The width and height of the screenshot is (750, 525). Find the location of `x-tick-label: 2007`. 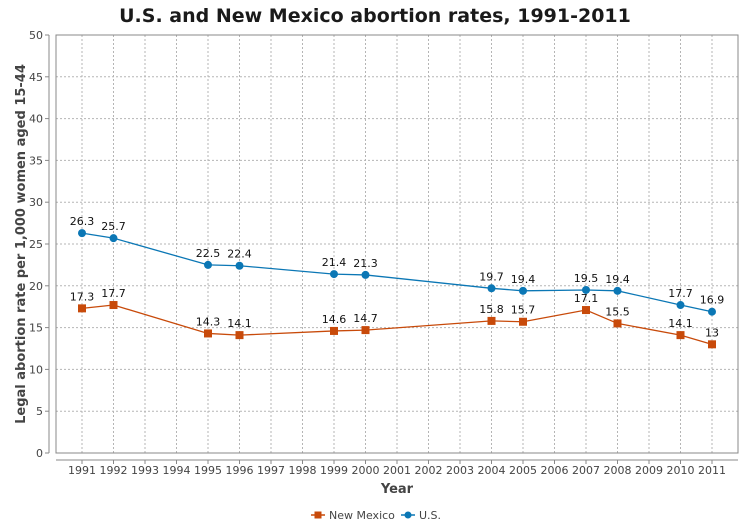

x-tick-label: 2007 is located at coordinates (586, 470).